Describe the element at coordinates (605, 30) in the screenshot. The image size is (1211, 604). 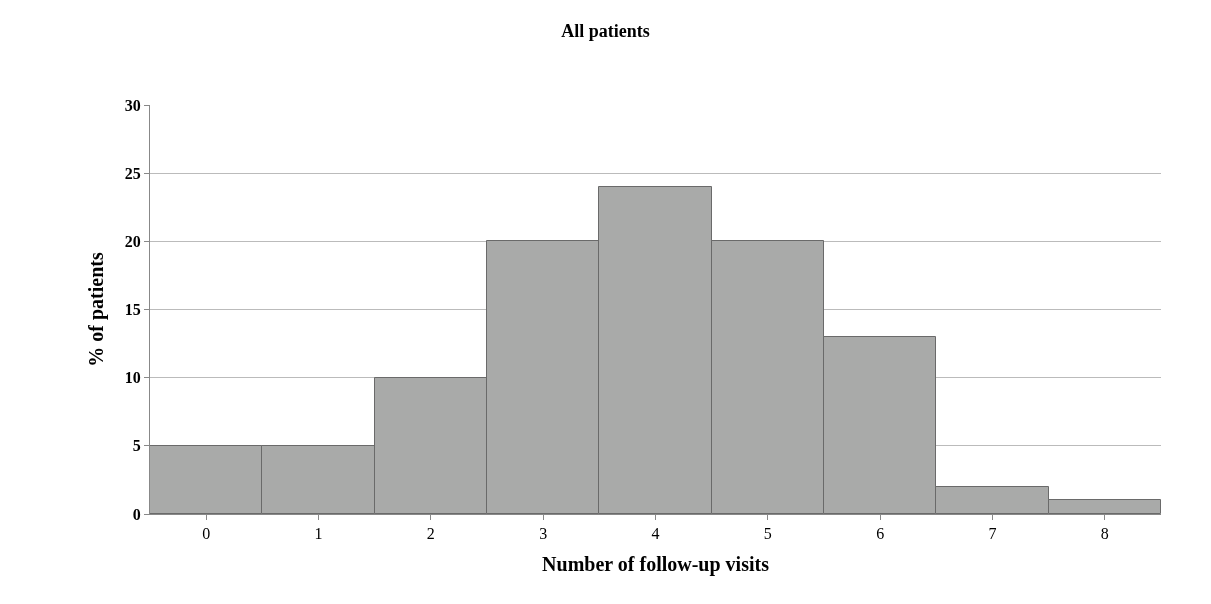
I see `chart-title: All patients` at that location.